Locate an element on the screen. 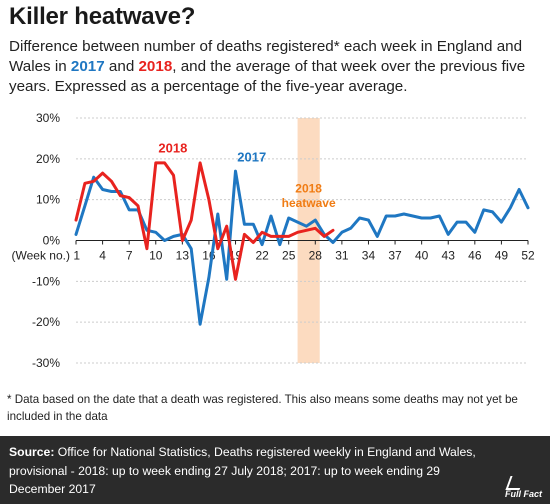 The image size is (550, 504). y-tick-label: -10% is located at coordinates (46, 281).